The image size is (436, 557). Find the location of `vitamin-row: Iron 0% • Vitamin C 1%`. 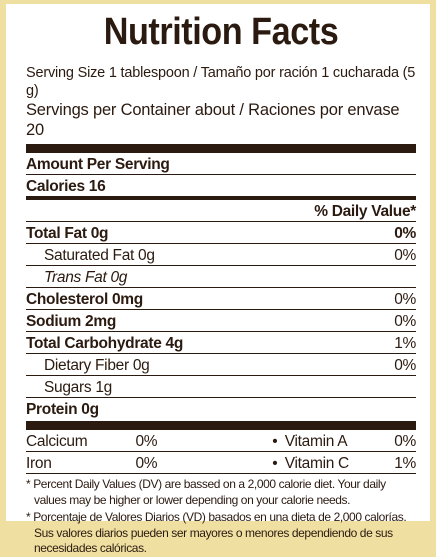

vitamin-row: Iron 0% • Vitamin C 1% is located at coordinates (221, 463).